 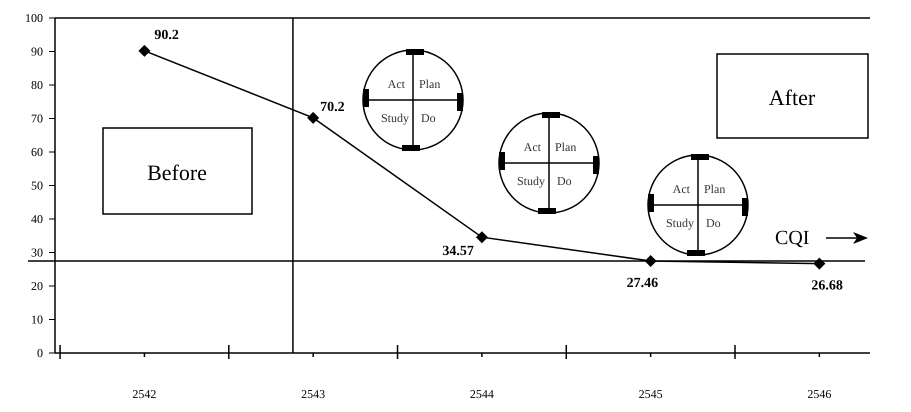 I want to click on y-tick-label: 20, so click(x=37, y=286).